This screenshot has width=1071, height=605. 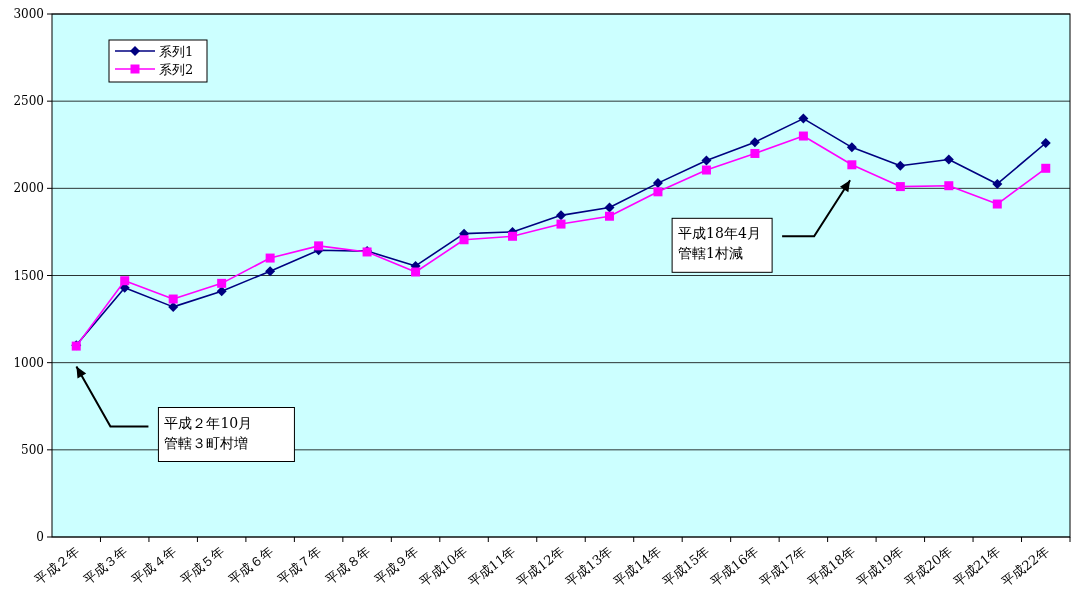 I want to click on annotation: 平成18年4月管轄1村減, so click(x=719, y=243).